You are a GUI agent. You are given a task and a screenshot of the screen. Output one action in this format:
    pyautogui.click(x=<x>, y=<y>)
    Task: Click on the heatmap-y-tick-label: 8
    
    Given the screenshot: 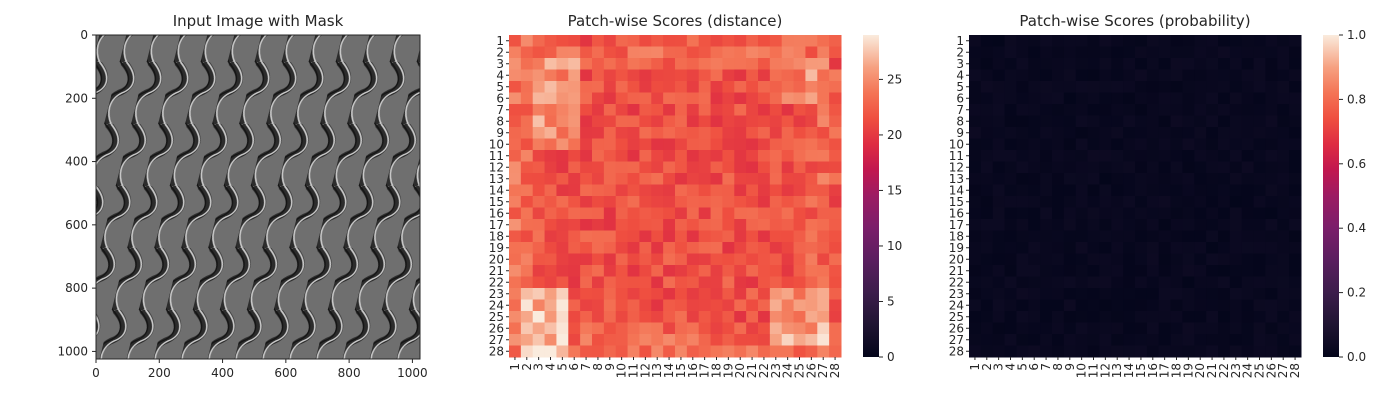 What is the action you would take?
    pyautogui.click(x=500, y=121)
    